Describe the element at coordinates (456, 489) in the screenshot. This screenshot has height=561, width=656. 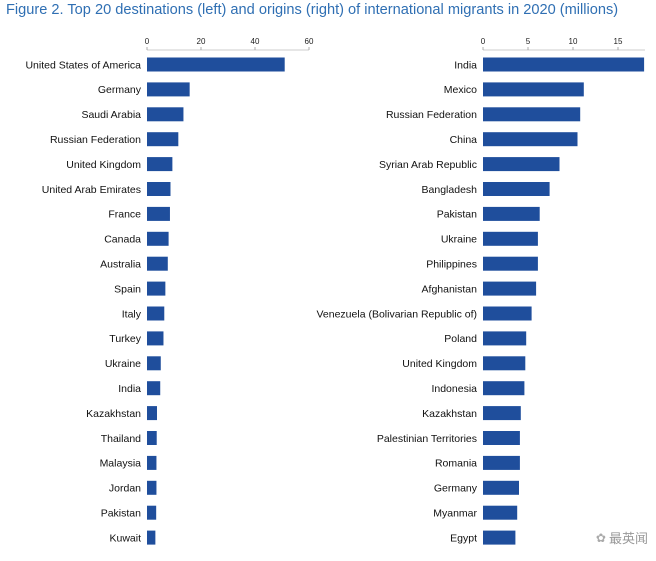
I see `origin-category-label: Germany` at that location.